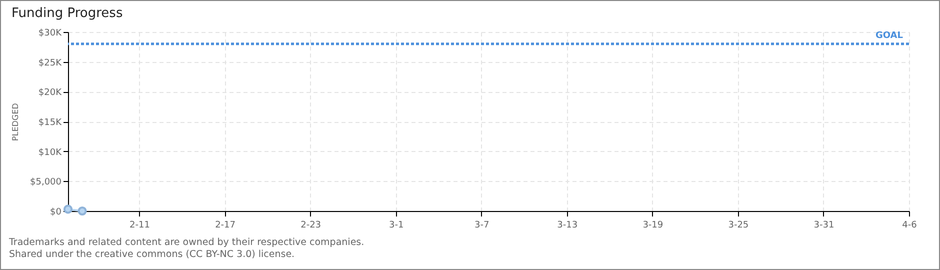  What do you see at coordinates (152, 255) in the screenshot?
I see `text: Shared under the creative commons (CC BY-NC 3.0) license.` at bounding box center [152, 255].